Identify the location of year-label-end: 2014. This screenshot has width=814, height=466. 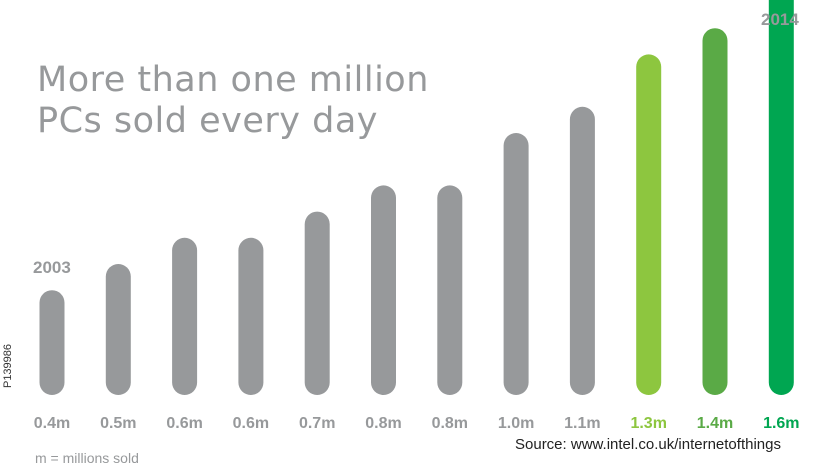
(780, 19).